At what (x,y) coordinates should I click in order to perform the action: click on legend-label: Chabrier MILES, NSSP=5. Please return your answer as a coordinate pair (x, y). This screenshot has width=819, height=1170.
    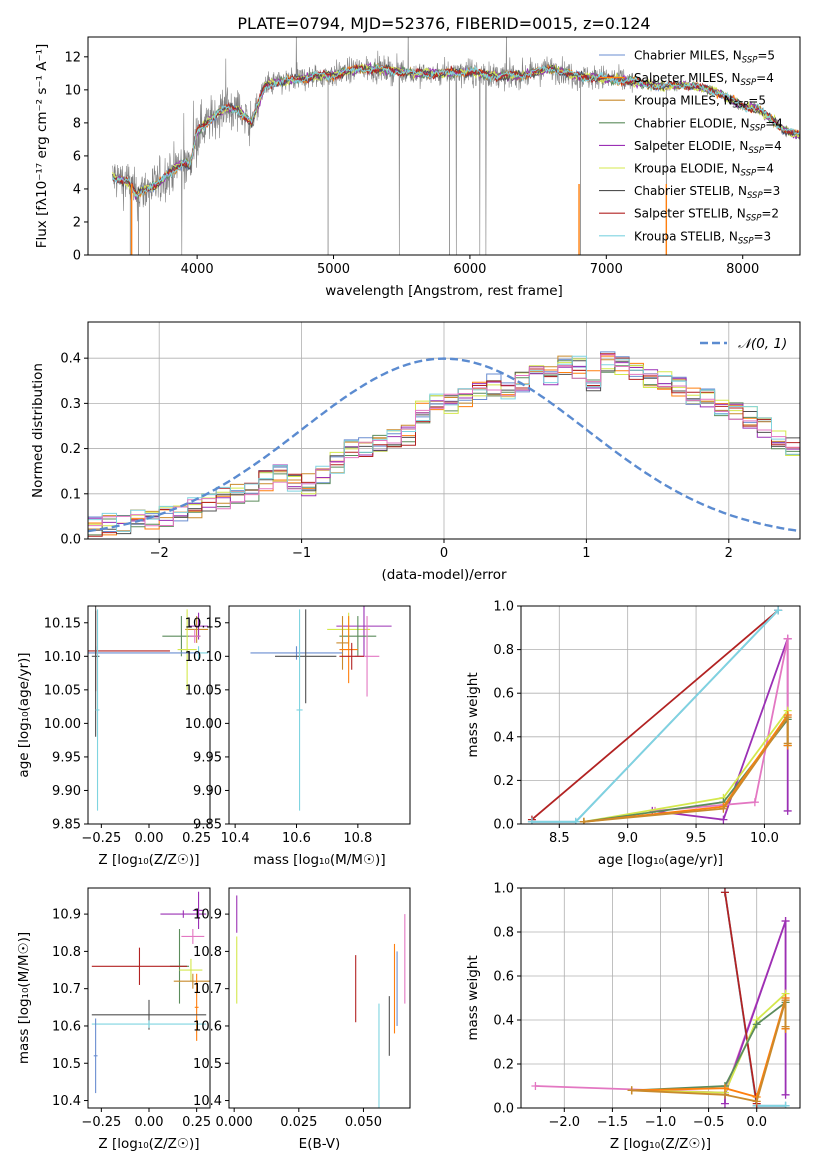
    Looking at the image, I should click on (704, 57).